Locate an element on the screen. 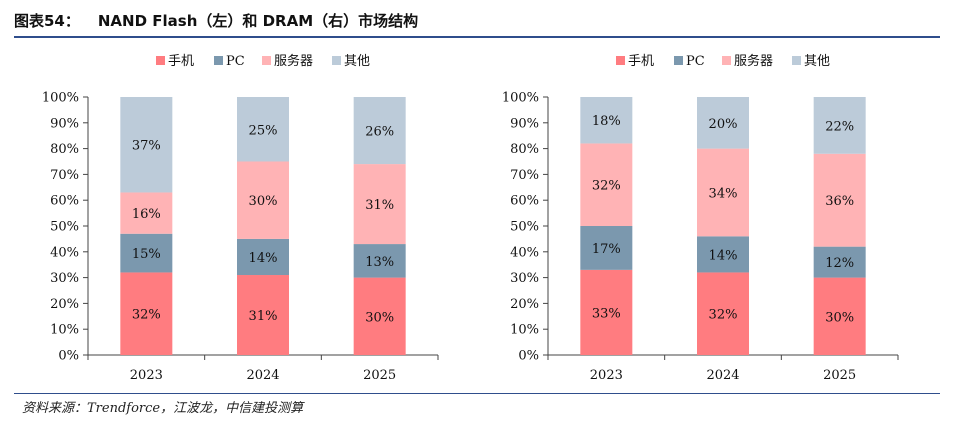 This screenshot has height=430, width=960. nand-data-label-2025-3: 26% is located at coordinates (379, 132).